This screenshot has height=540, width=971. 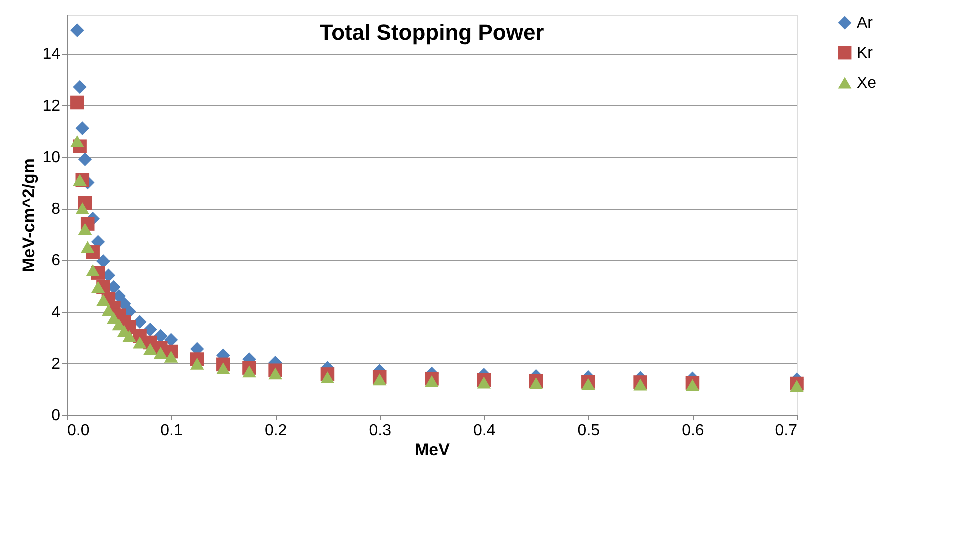 What do you see at coordinates (865, 23) in the screenshot?
I see `legend-label: Ar` at bounding box center [865, 23].